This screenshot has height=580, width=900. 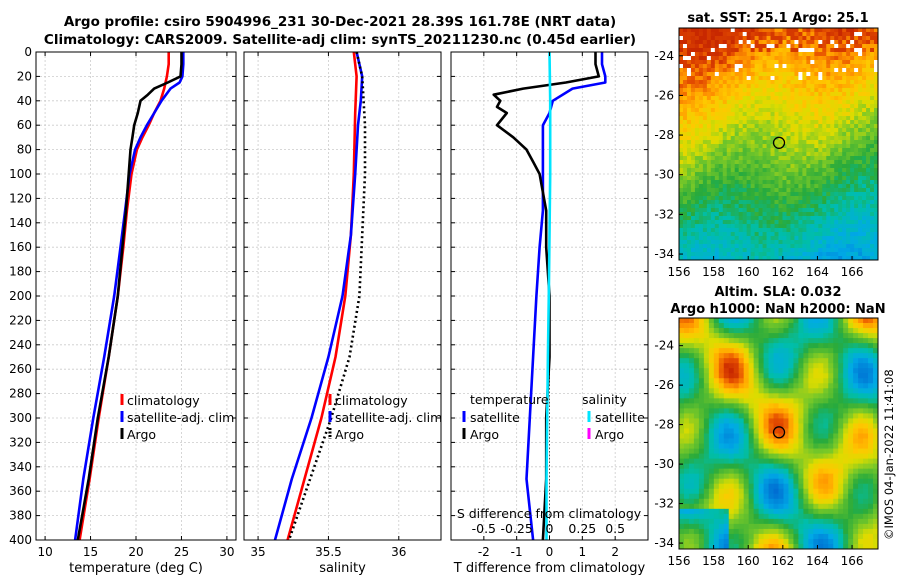 I want to click on legend-label: Argo, so click(x=141, y=434).